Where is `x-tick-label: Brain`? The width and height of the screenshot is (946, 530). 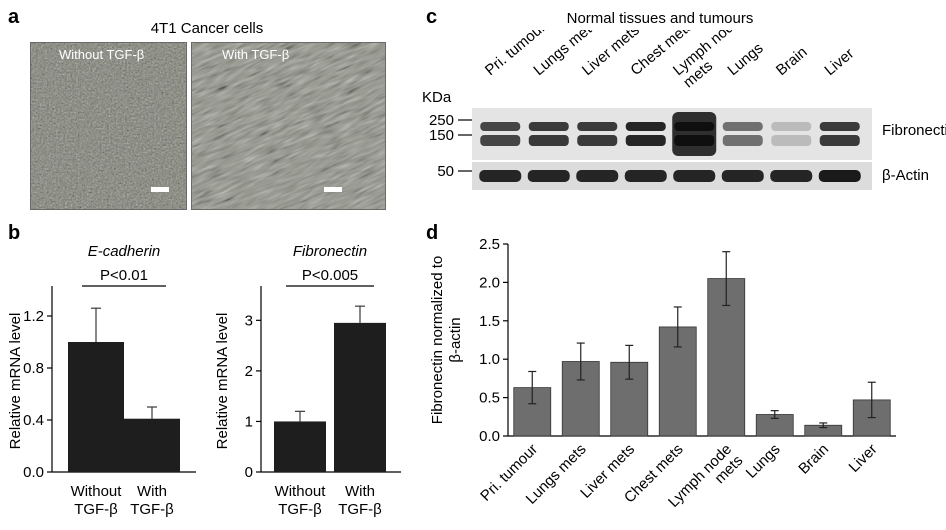 x-tick-label: Brain is located at coordinates (813, 459).